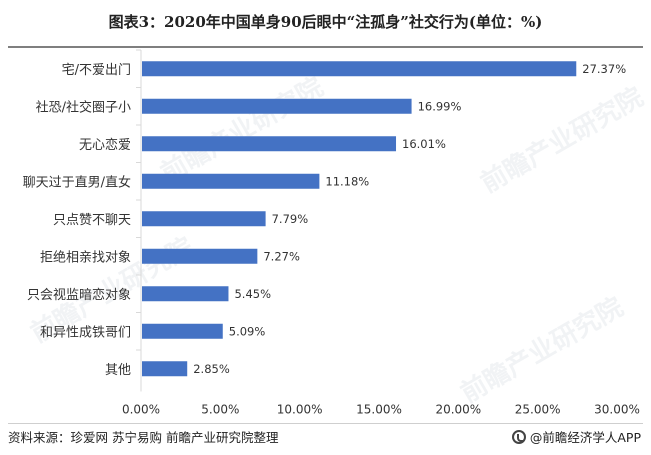 The height and width of the screenshot is (455, 651). What do you see at coordinates (281, 256) in the screenshot?
I see `value-label: 7.27%` at bounding box center [281, 256].